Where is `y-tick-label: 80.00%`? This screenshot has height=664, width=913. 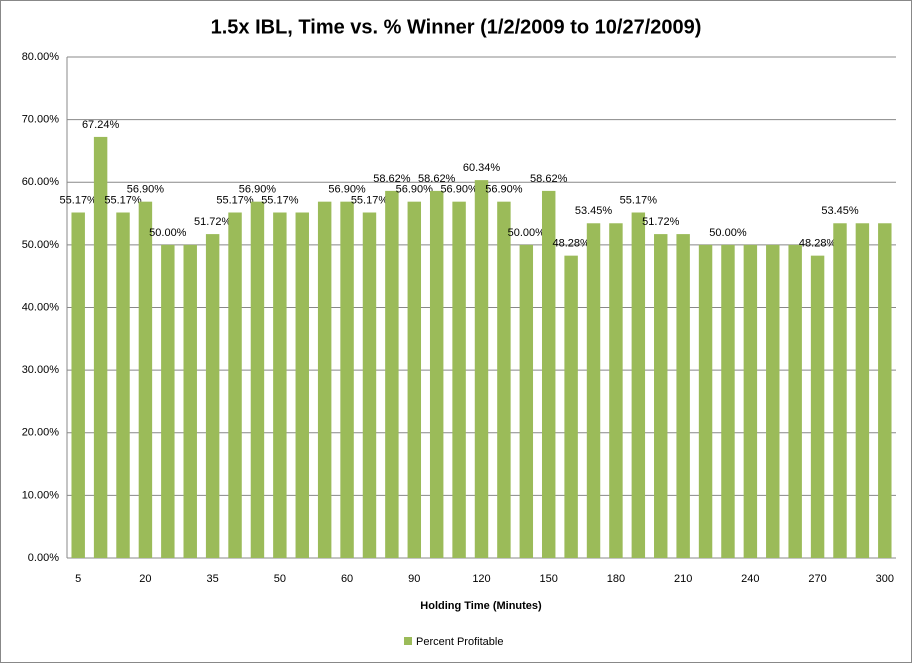
y-tick-label: 80.00% is located at coordinates (41, 57).